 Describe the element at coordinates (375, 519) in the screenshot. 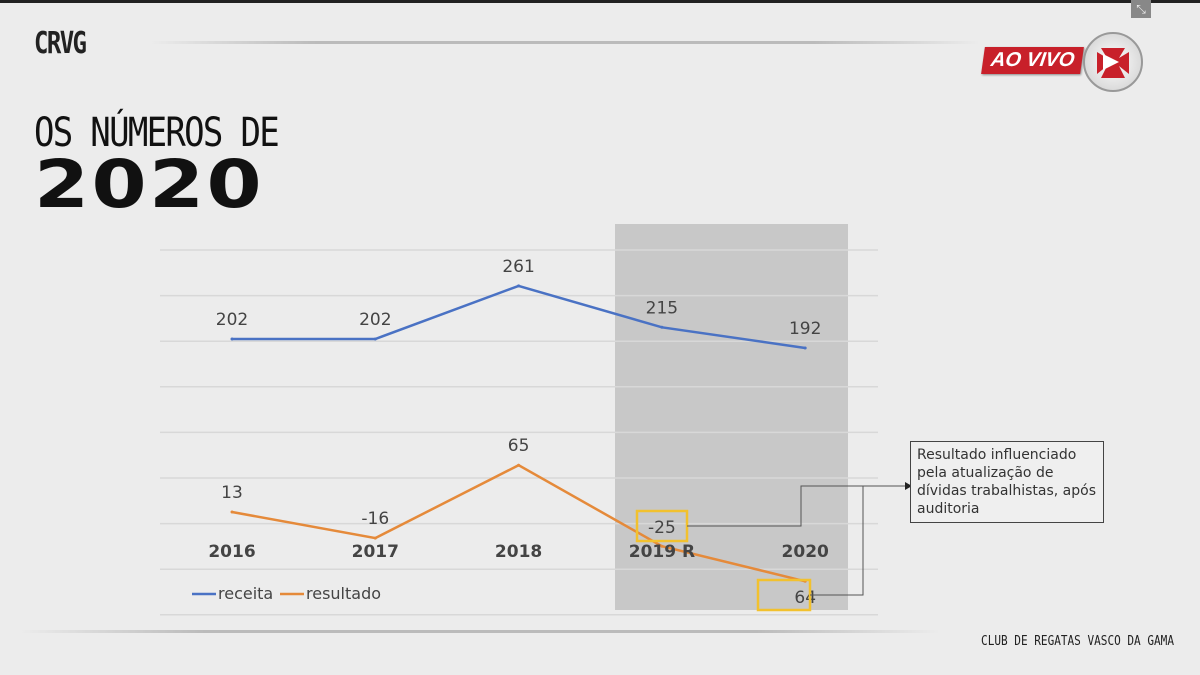

I see `data-label-resultado: -16` at that location.